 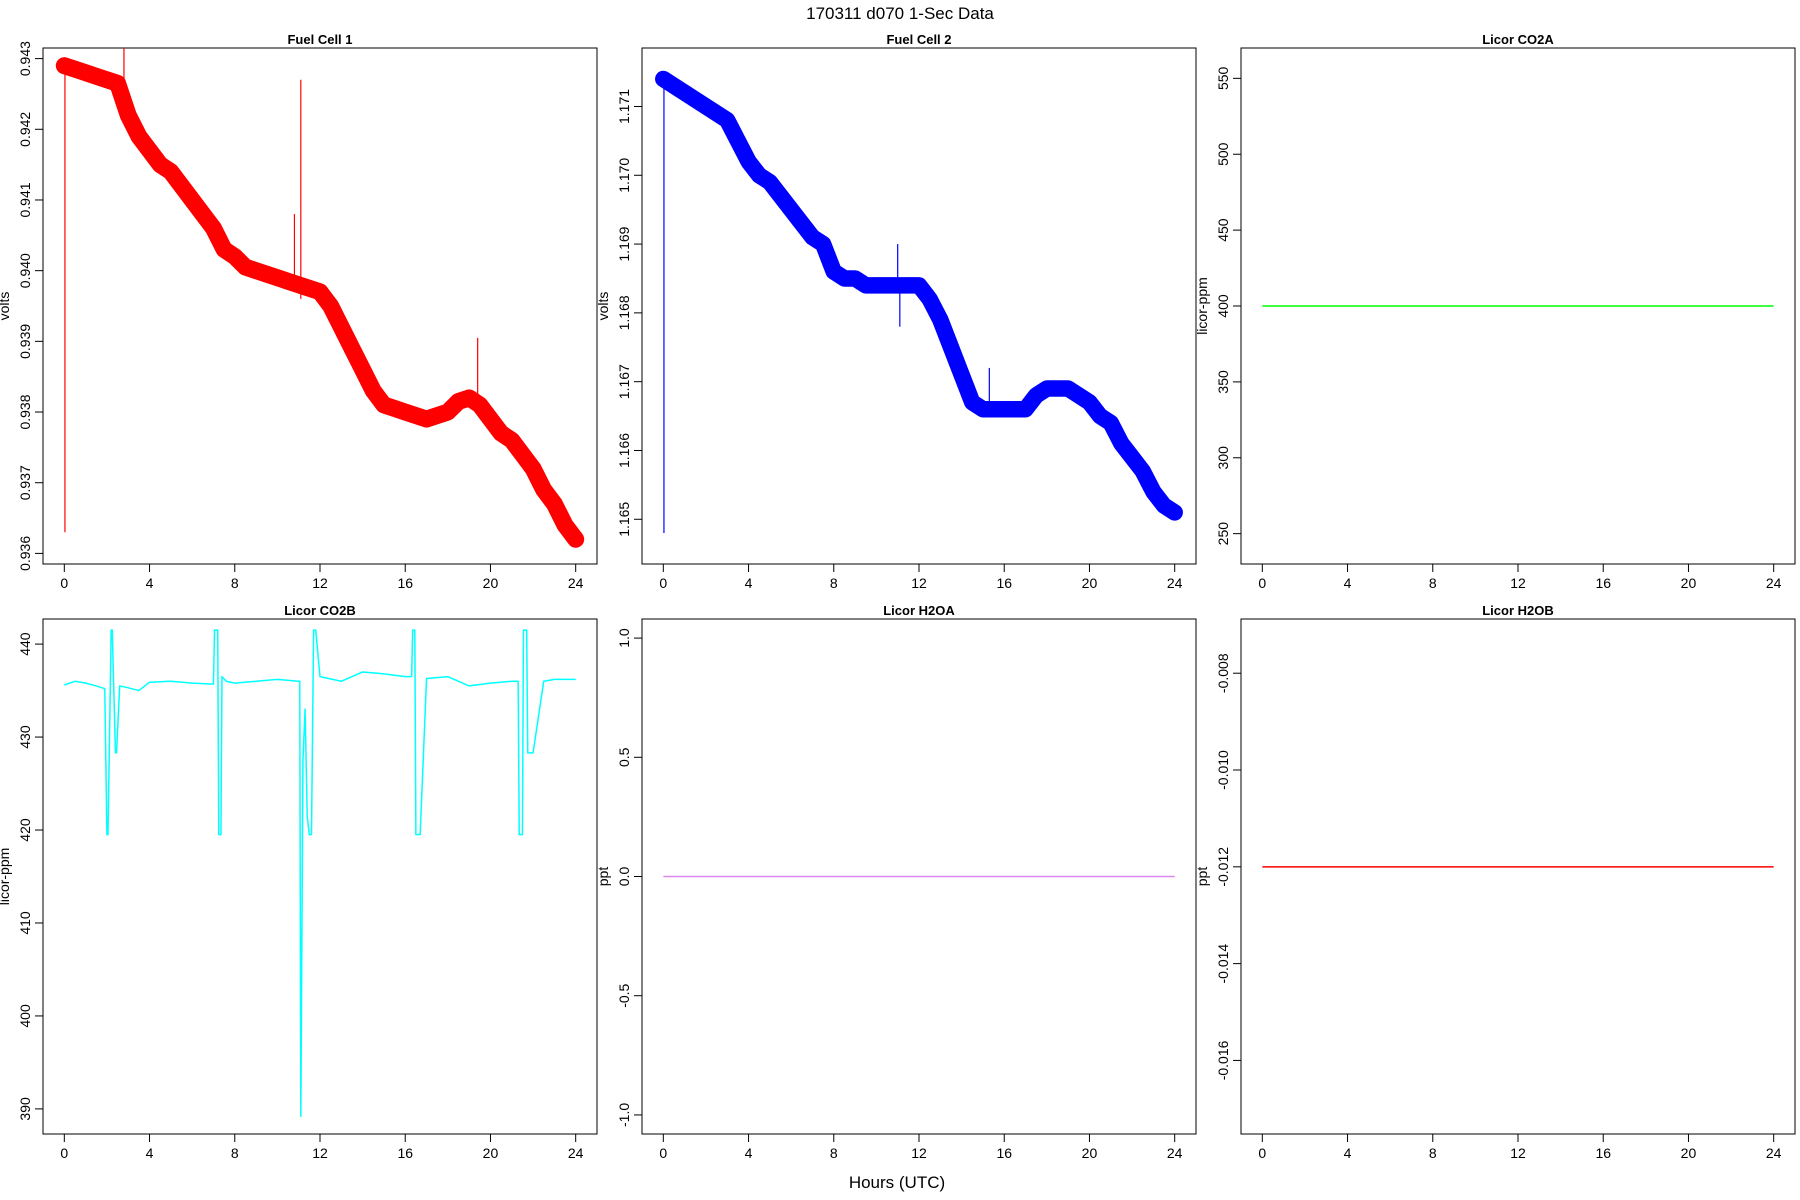 I want to click on licor-h2oa-xtick-label: 8, so click(x=834, y=1153).